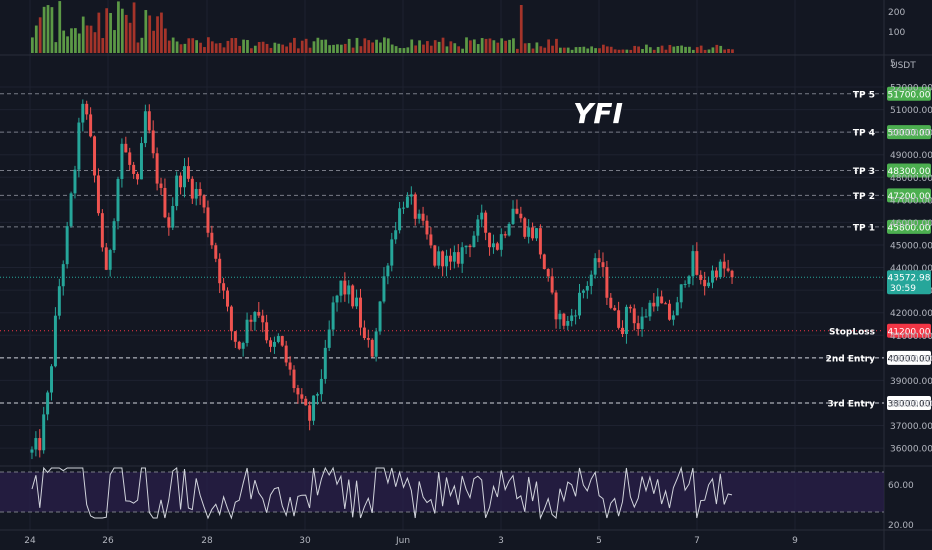 The image size is (932, 550). Describe the element at coordinates (468, 27) in the screenshot. I see `volume-panel: 200 100` at that location.